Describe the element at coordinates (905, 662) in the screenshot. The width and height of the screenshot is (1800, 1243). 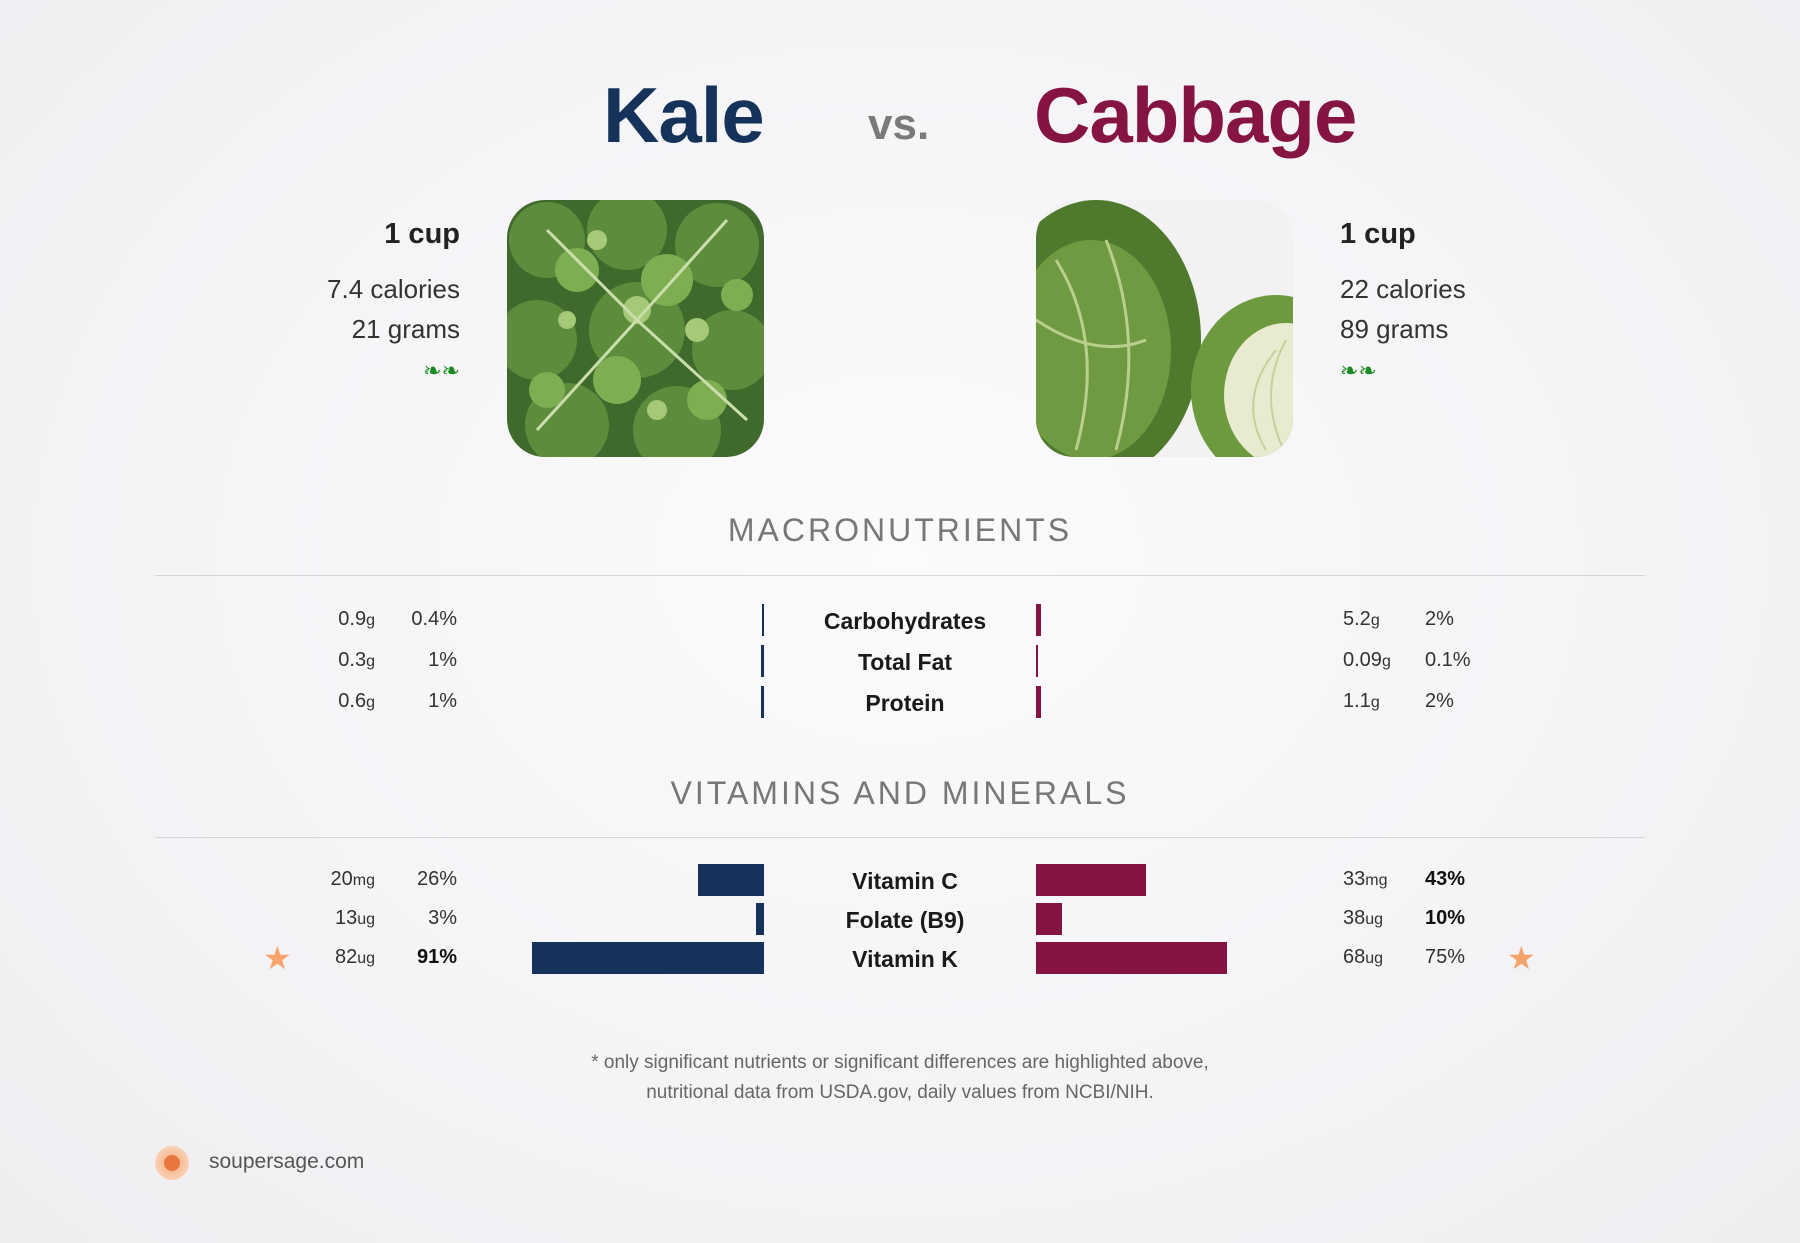
I see `macro-label-1: Total Fat` at that location.